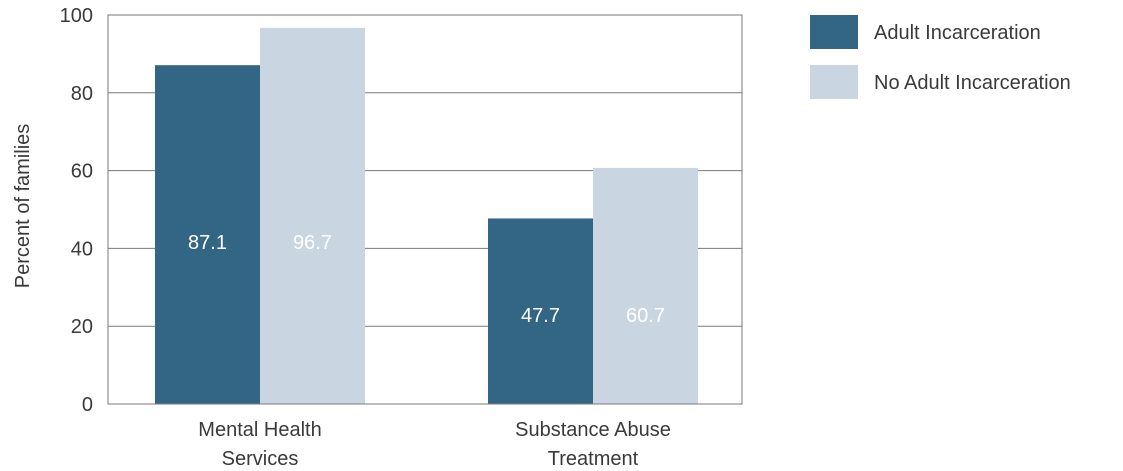  Describe the element at coordinates (76, 16) in the screenshot. I see `y-tick-label: 100` at that location.